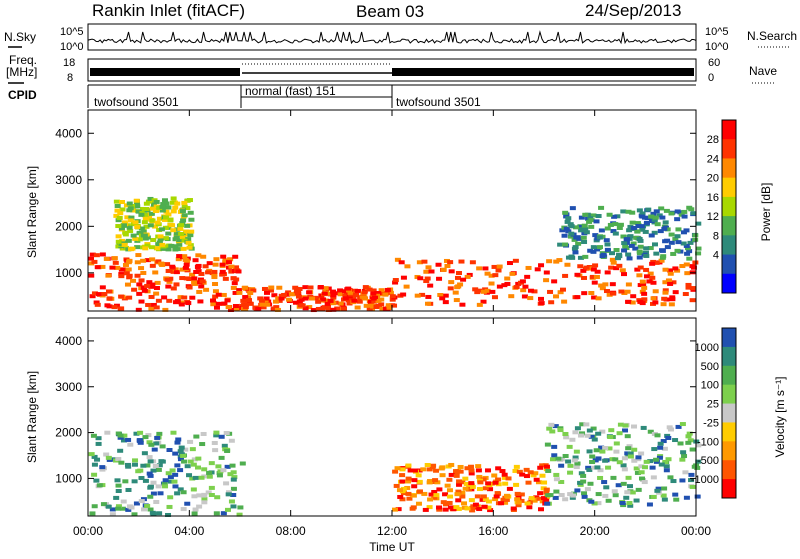  Describe the element at coordinates (780, 416) in the screenshot. I see `velocity-colorbar-label: Velocity [m s⁻¹]` at that location.